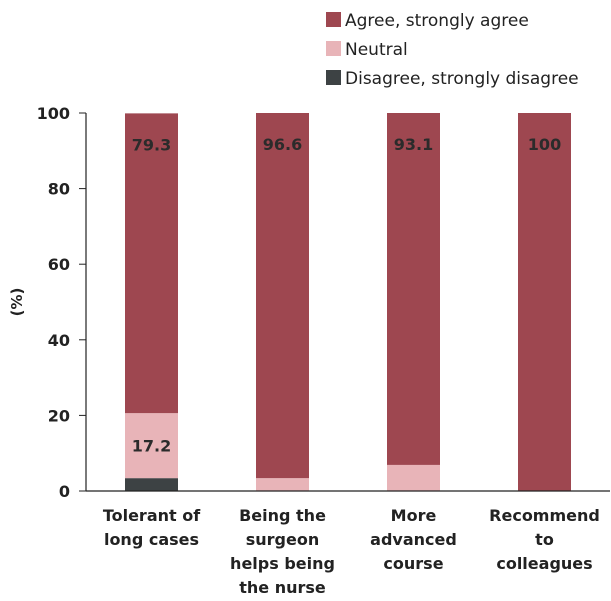 This screenshot has height=601, width=611. I want to click on y-tick-label: 60, so click(59, 264).